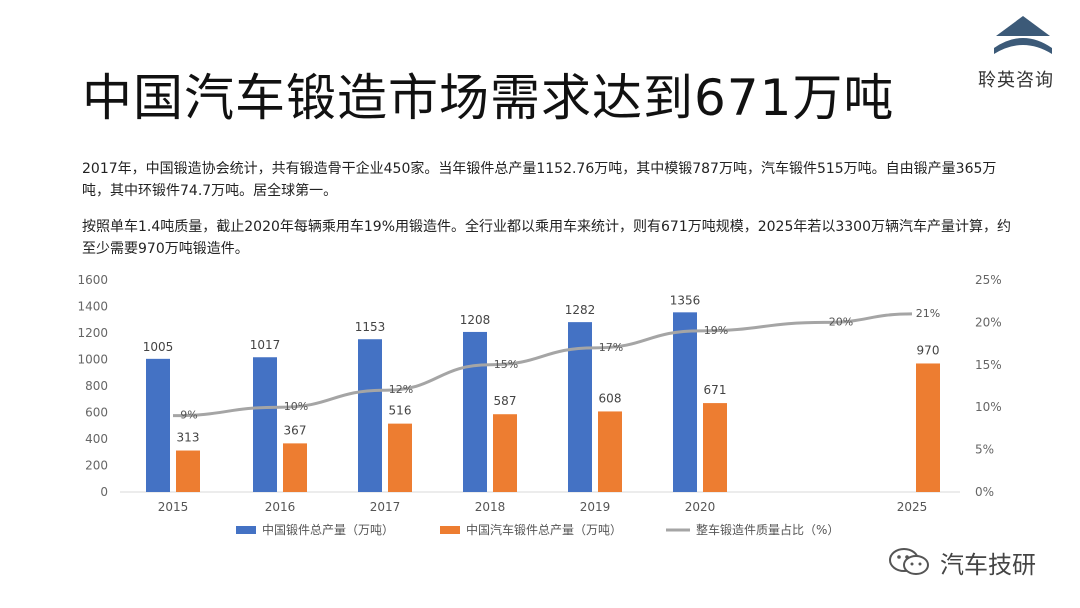 The image size is (1080, 608). What do you see at coordinates (370, 327) in the screenshot?
I see `bar-total-output-label: 1153` at bounding box center [370, 327].